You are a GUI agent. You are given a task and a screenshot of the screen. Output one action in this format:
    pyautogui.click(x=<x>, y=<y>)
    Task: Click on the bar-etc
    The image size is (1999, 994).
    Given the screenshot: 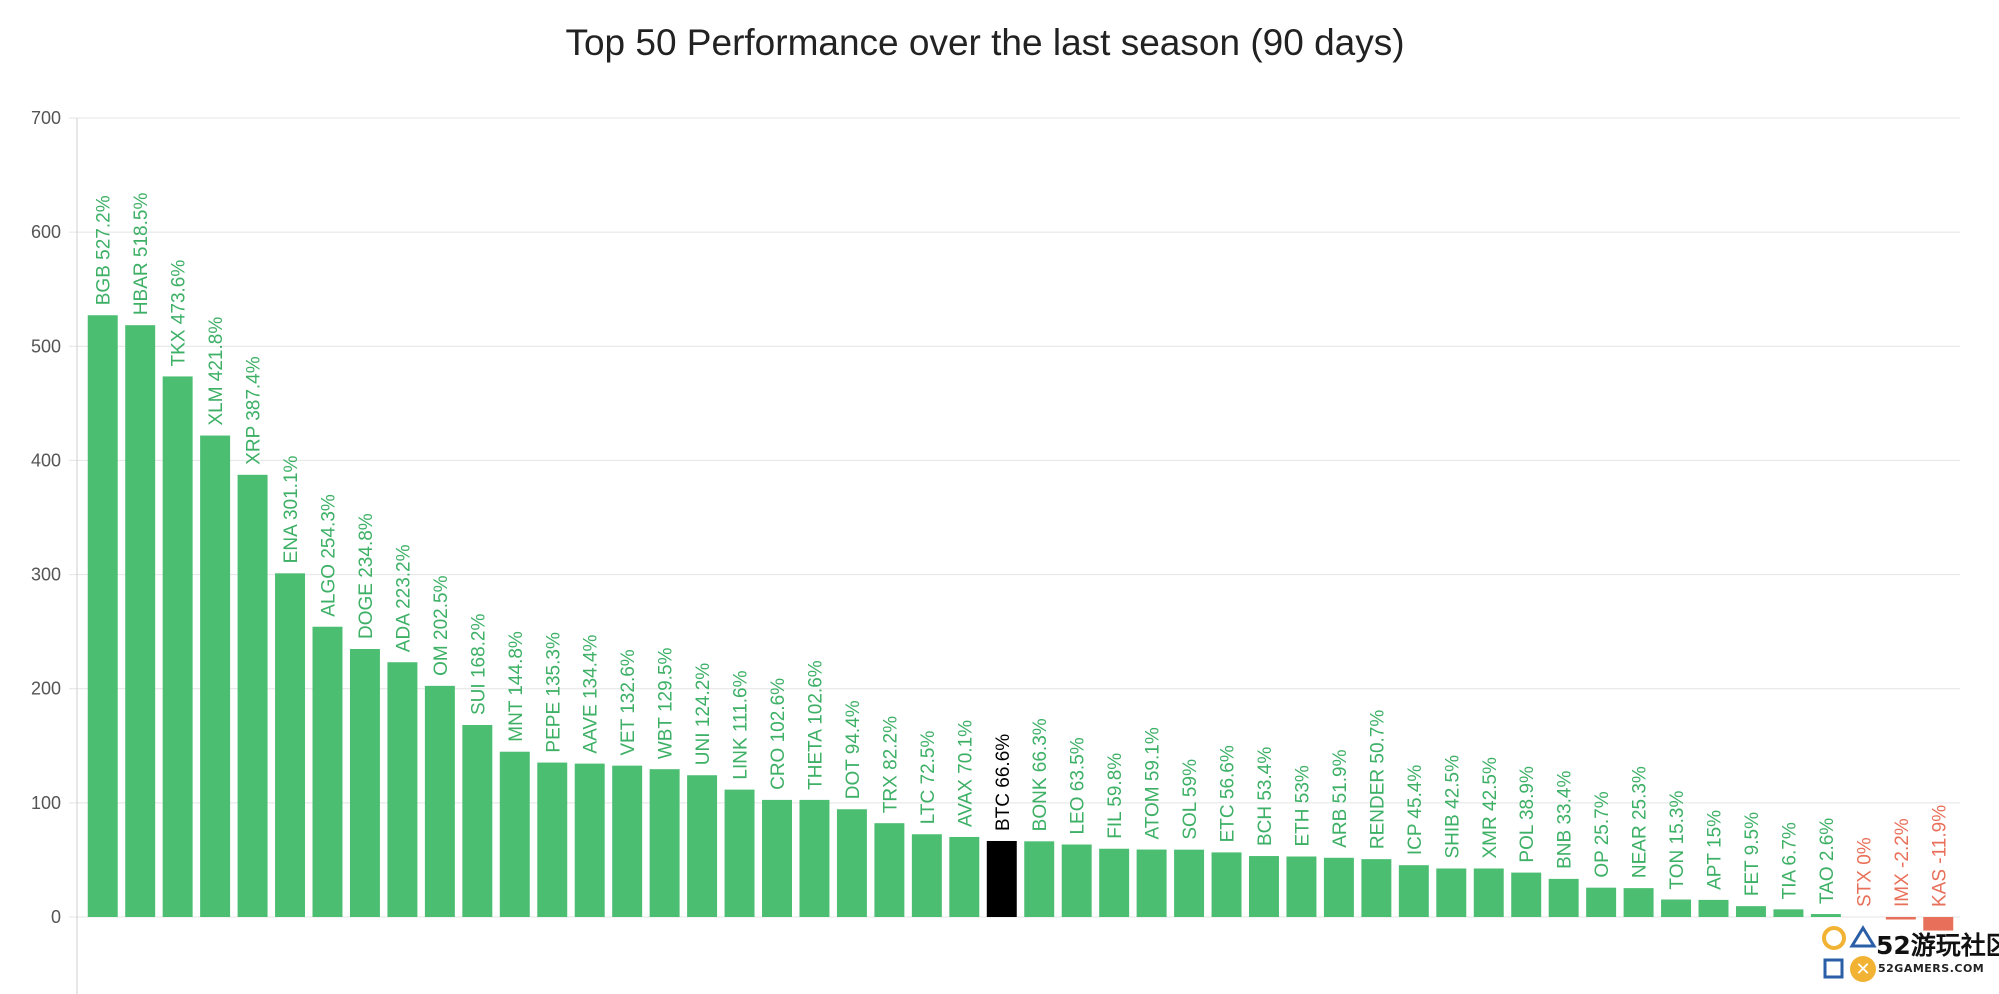 What is the action you would take?
    pyautogui.click(x=1226, y=884)
    